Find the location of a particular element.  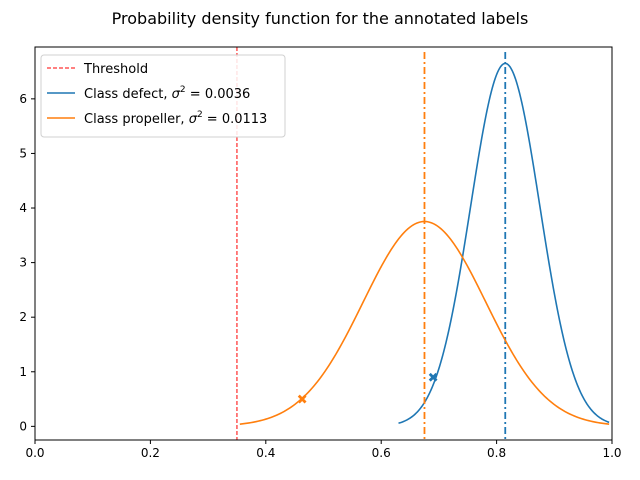

y-tick-label: 2 is located at coordinates (23, 317).